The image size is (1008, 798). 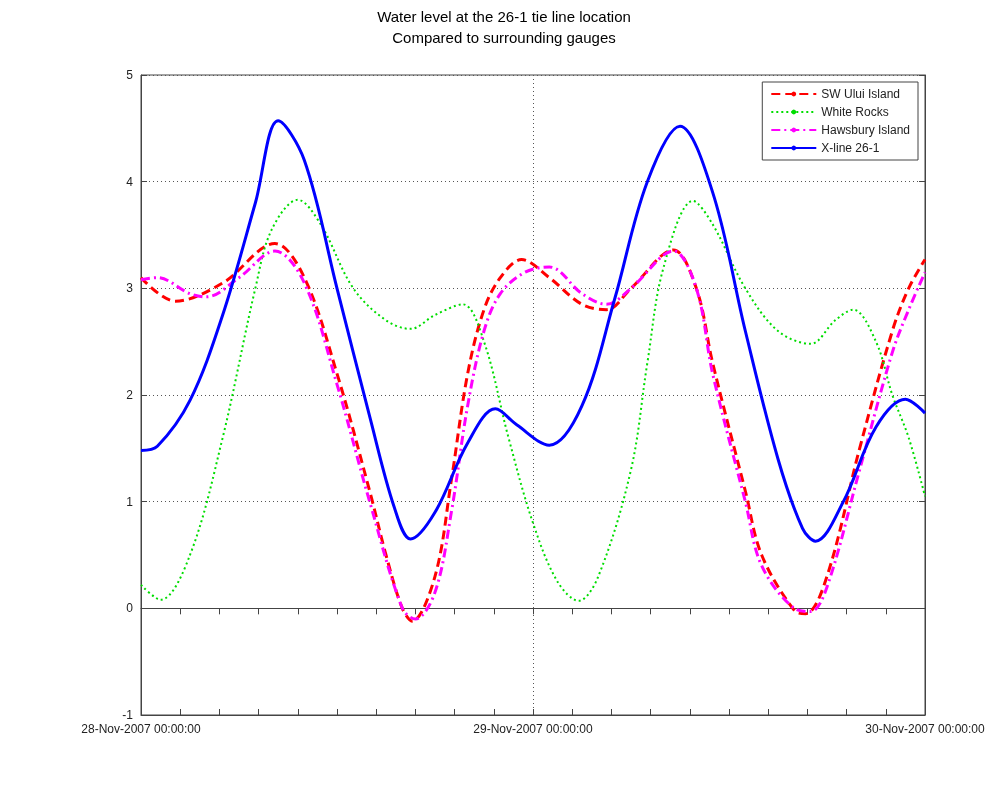 I want to click on y-tick-label: 2, so click(x=130, y=395).